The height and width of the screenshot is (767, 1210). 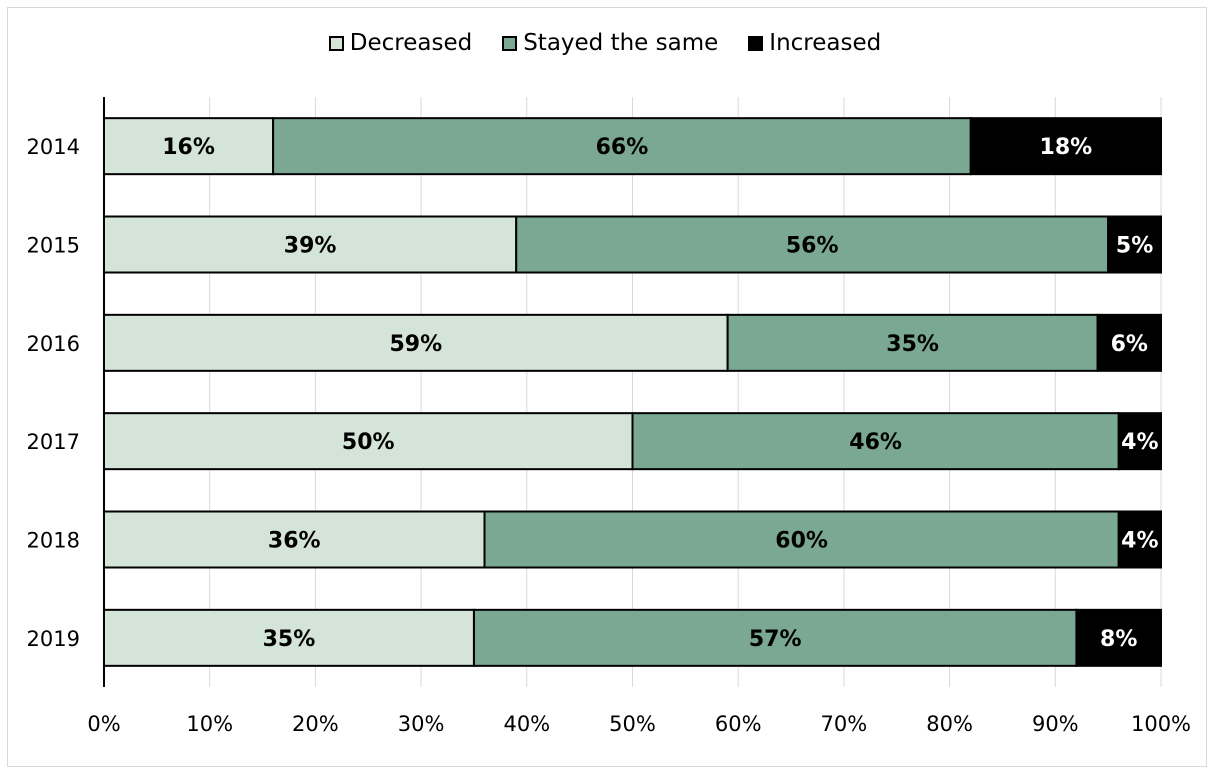 I want to click on x-tick-label: 90%, so click(x=1055, y=724).